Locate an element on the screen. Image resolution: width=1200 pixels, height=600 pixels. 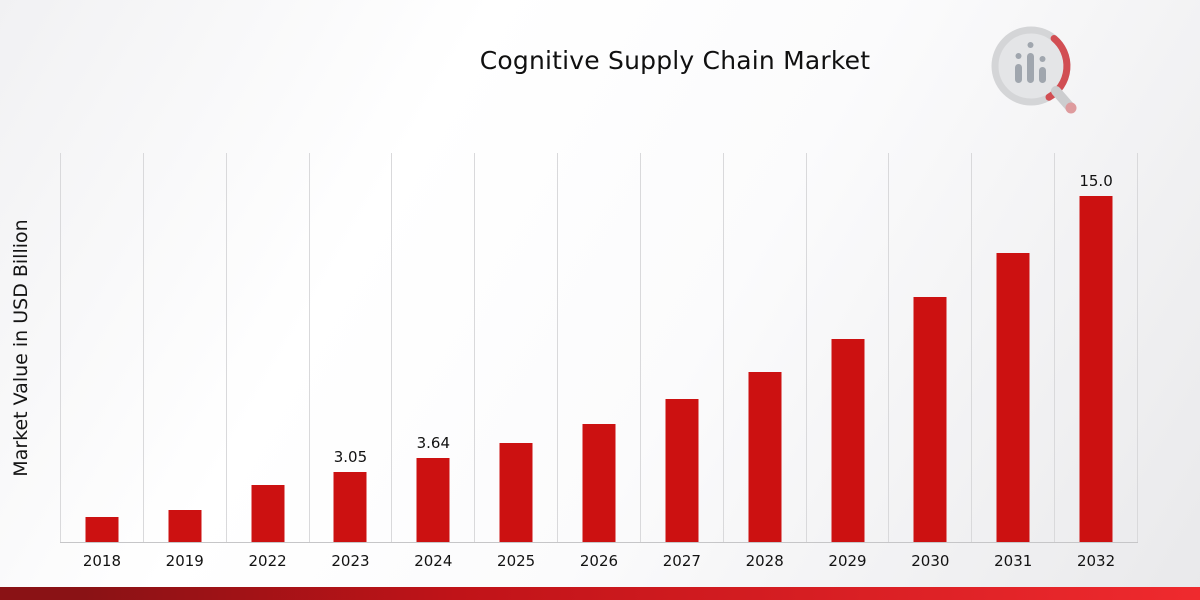
x-tick-2032: 2032 is located at coordinates (1096, 561).